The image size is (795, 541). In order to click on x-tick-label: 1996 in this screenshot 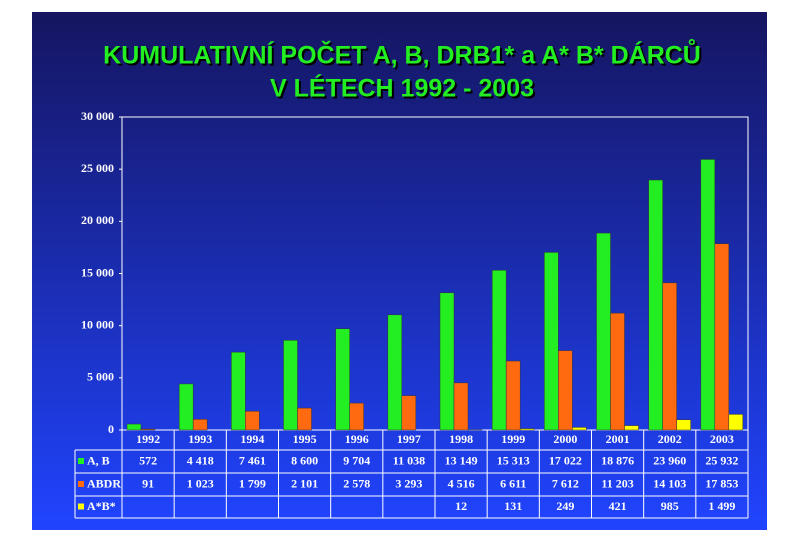, I will do `click(357, 439)`.